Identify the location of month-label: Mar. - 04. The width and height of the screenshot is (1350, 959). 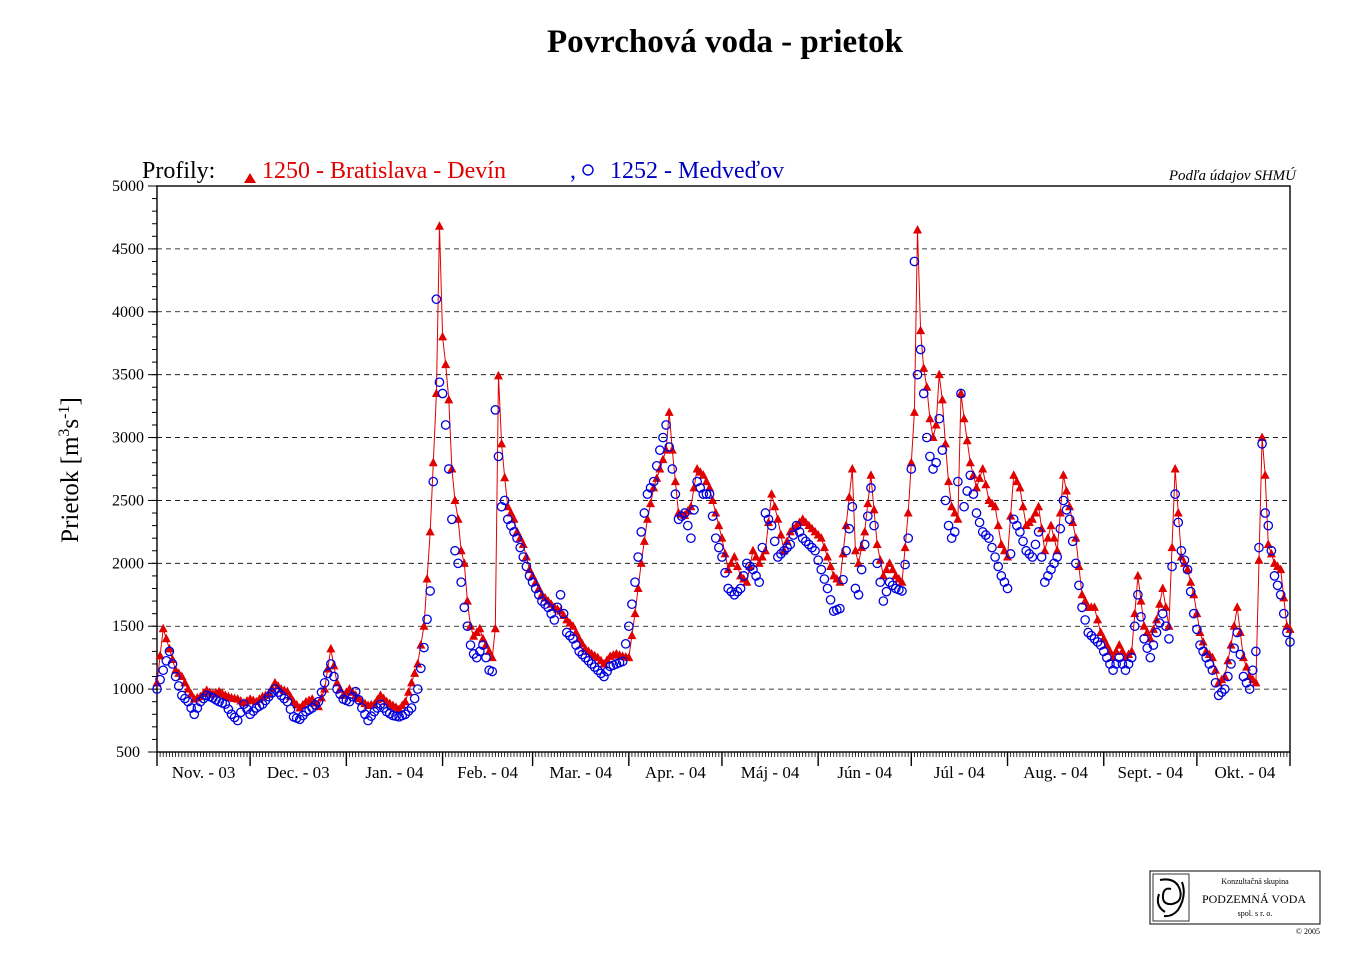
(580, 772).